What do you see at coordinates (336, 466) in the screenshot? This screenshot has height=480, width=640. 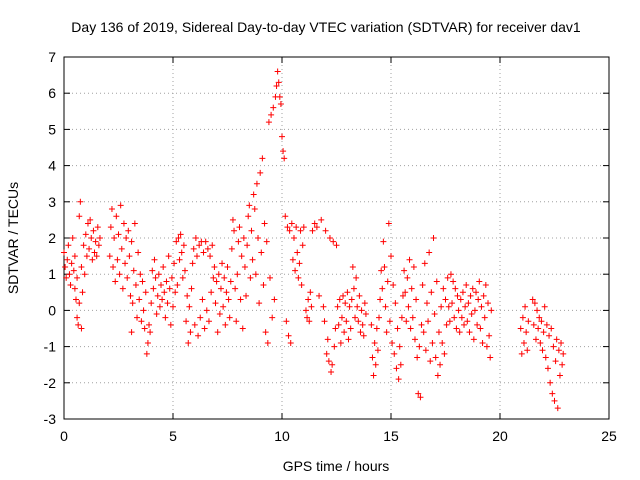 I see `x-axis-label: GPS time / hours` at bounding box center [336, 466].